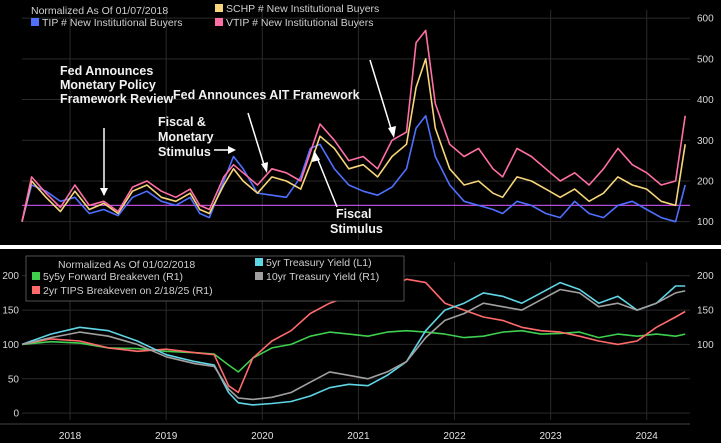  I want to click on legend-label-schp: SCHP # New Institutional Buyers, so click(302, 9).